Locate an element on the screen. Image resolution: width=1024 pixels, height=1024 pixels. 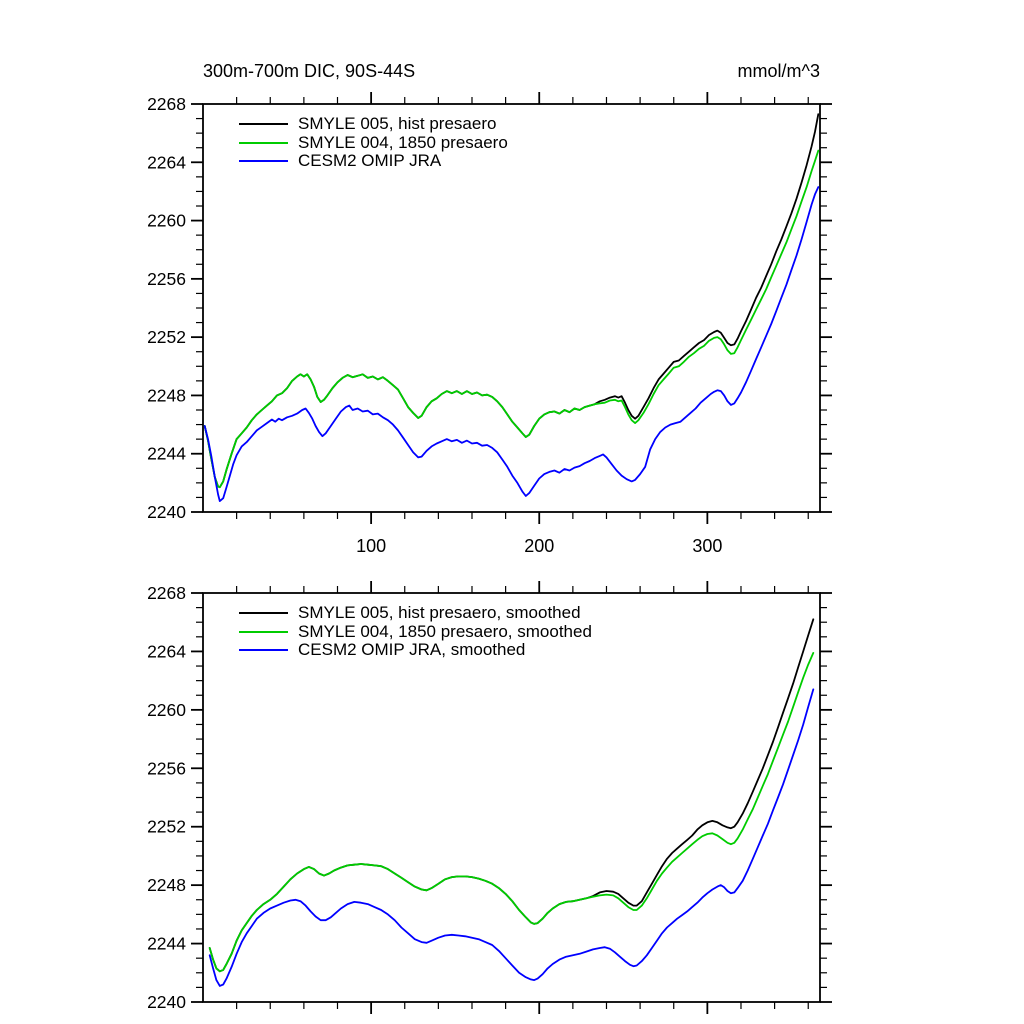
x-tick-label: 100 is located at coordinates (371, 546).